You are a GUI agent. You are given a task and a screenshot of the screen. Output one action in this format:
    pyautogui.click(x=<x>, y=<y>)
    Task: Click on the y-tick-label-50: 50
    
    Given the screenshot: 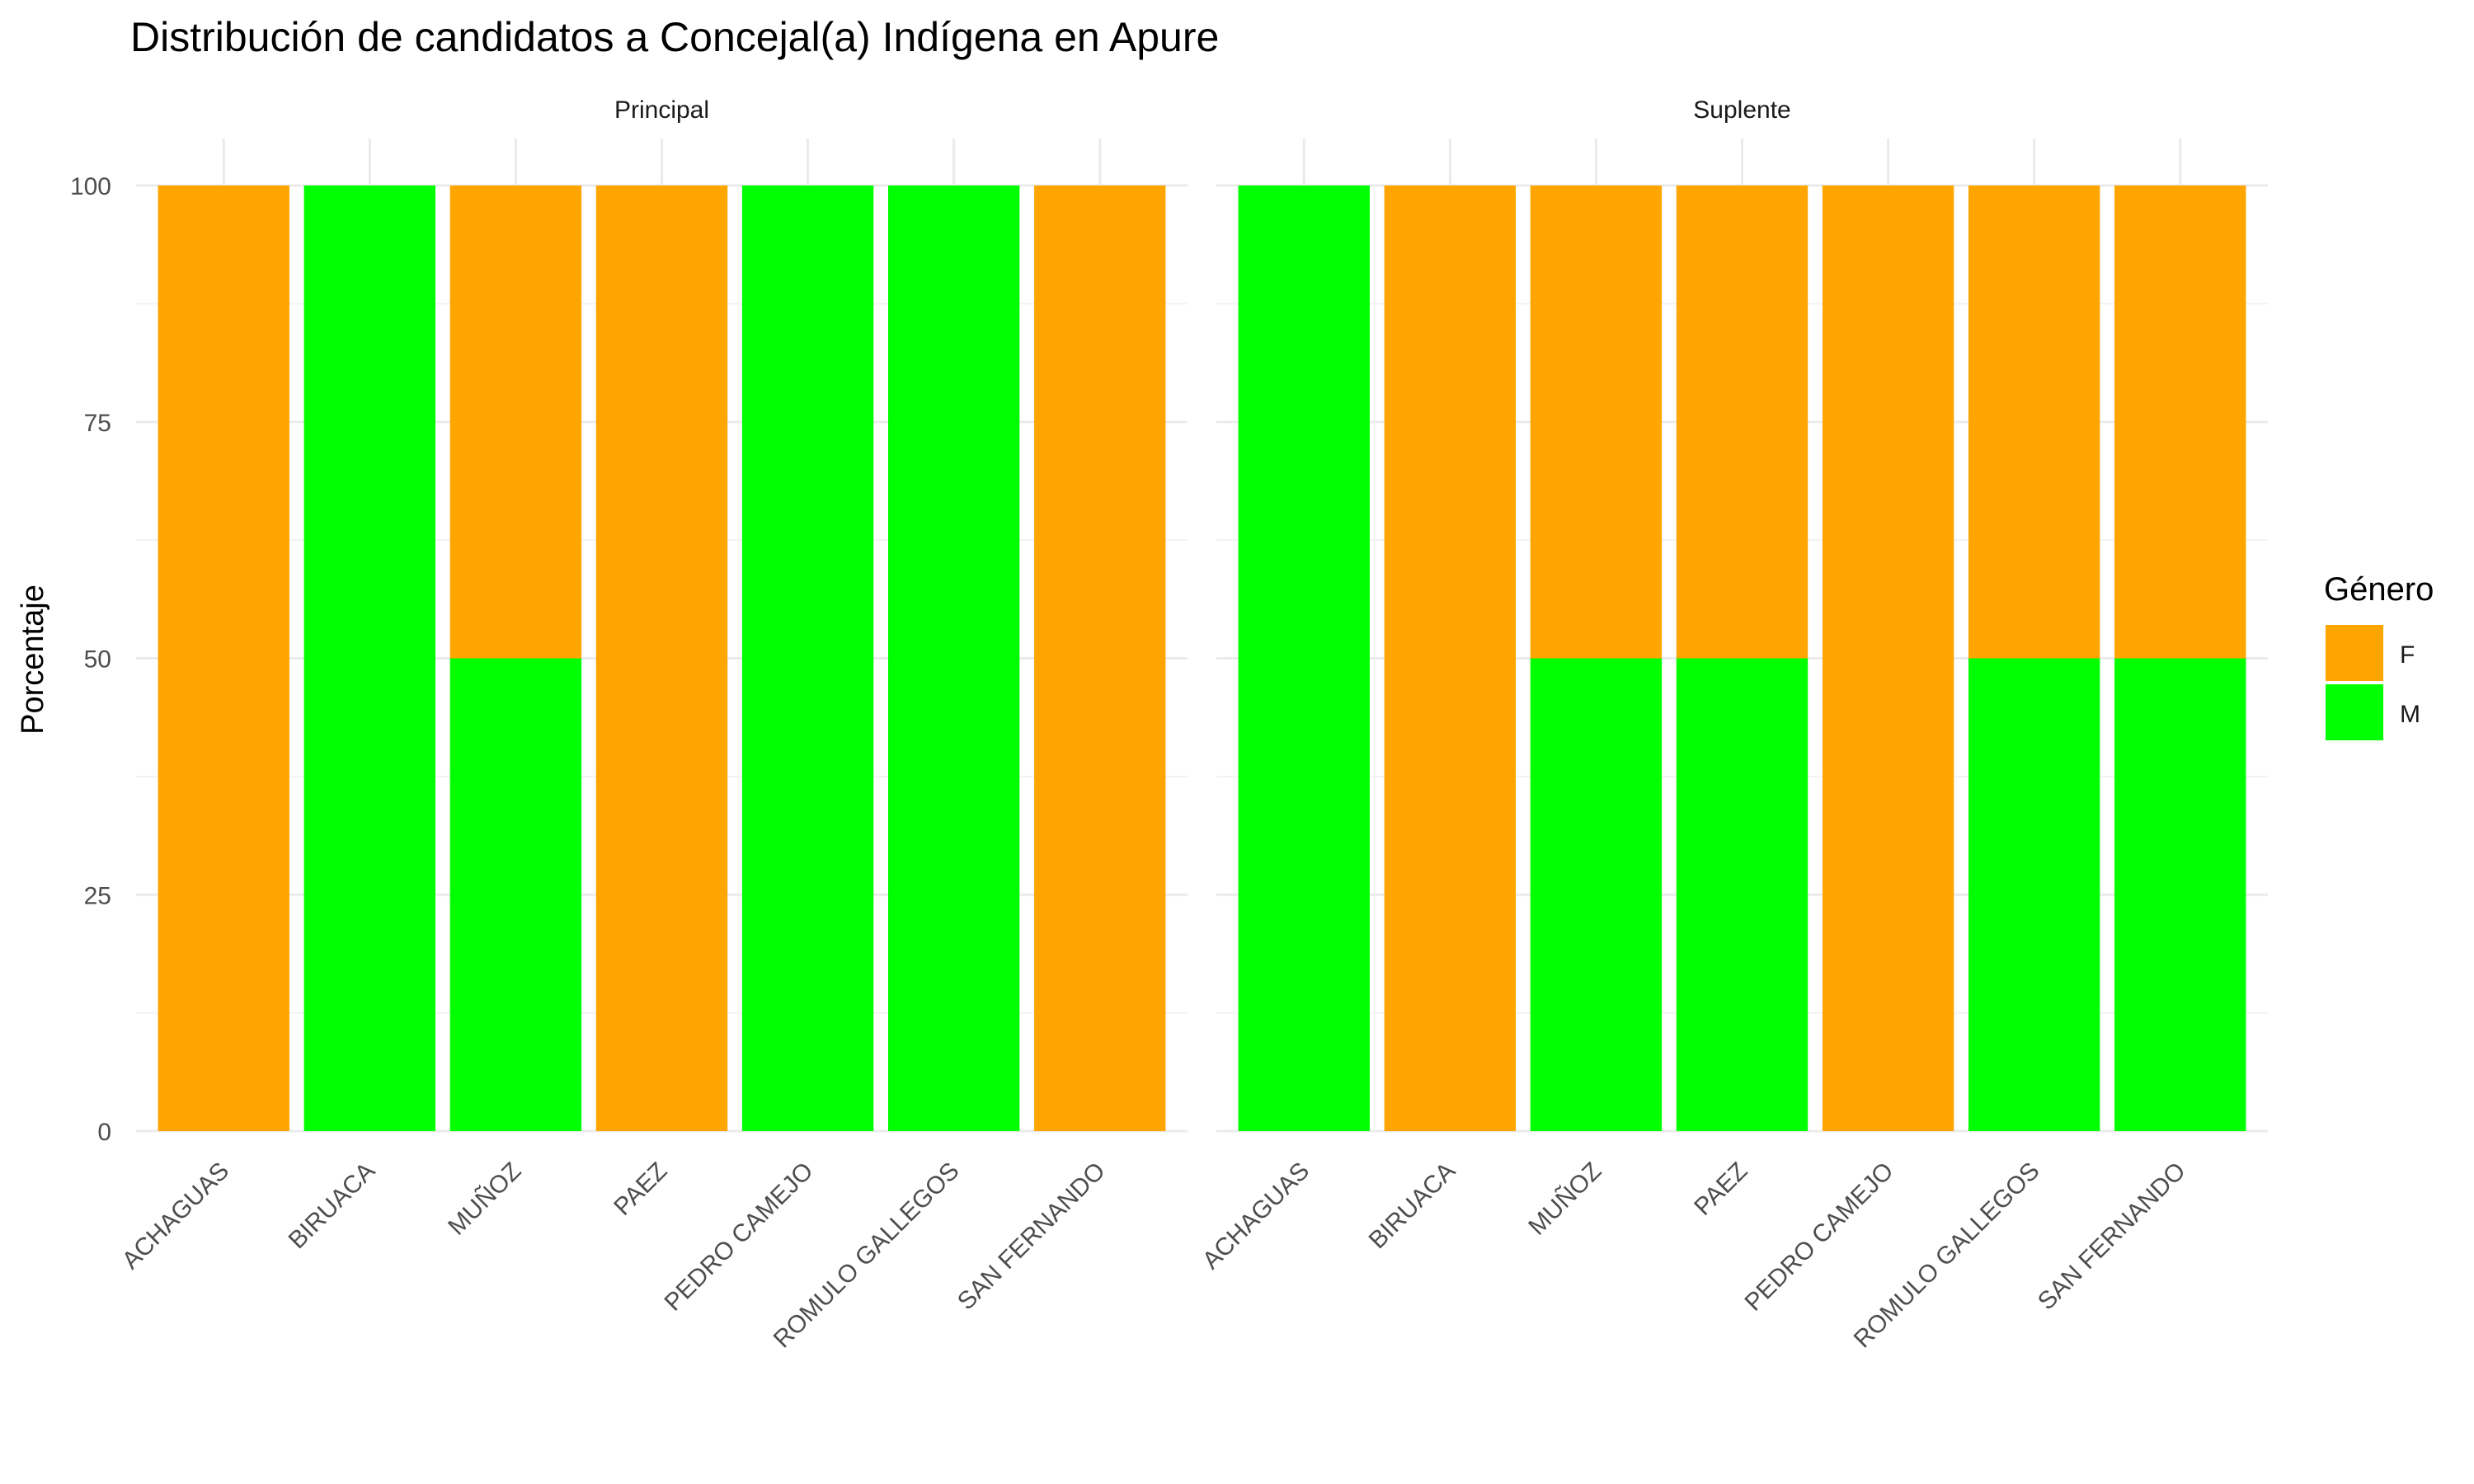 What is the action you would take?
    pyautogui.click(x=97, y=660)
    